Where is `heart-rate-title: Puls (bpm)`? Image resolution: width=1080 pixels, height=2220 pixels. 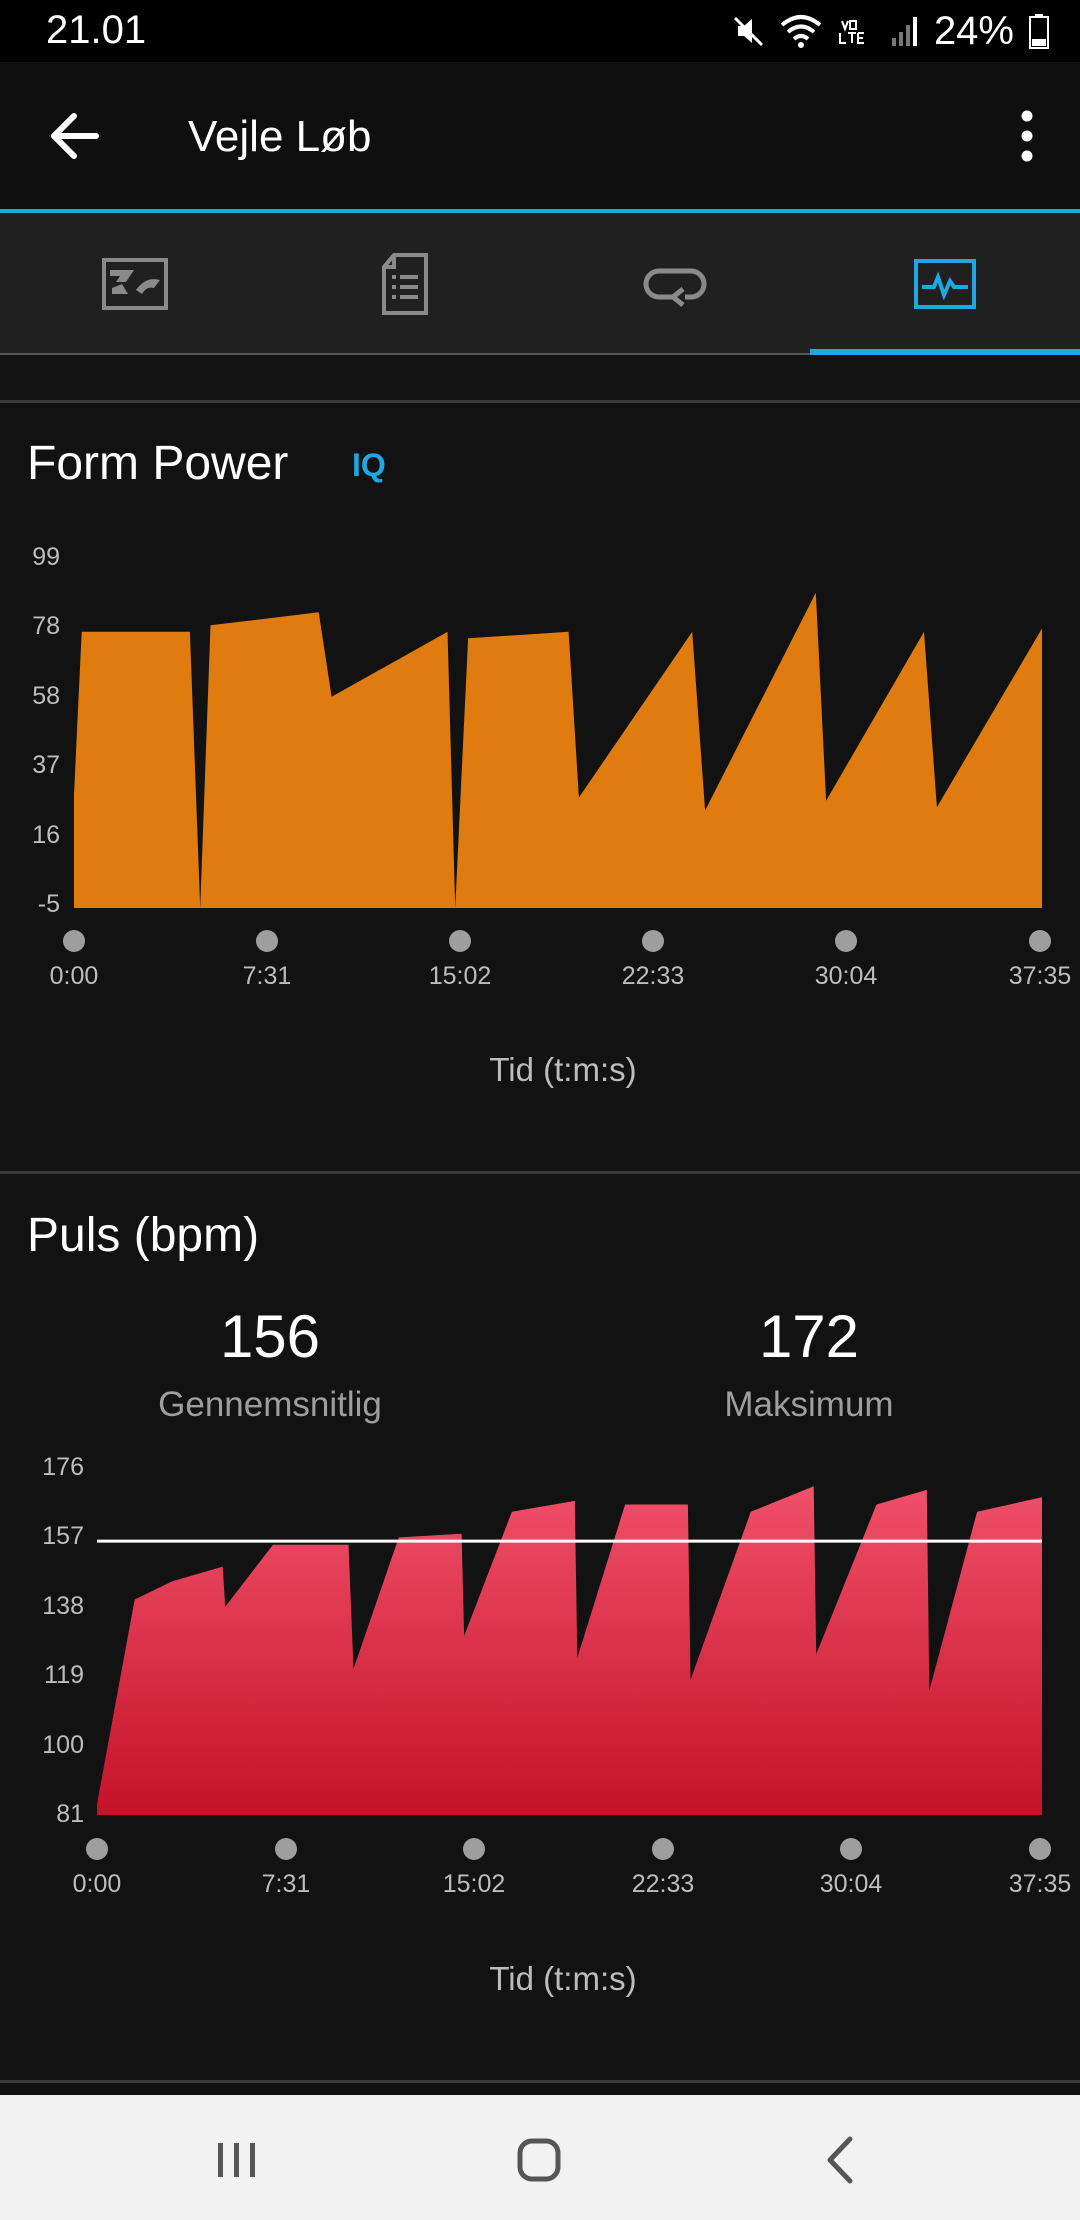 heart-rate-title: Puls (bpm) is located at coordinates (143, 1235).